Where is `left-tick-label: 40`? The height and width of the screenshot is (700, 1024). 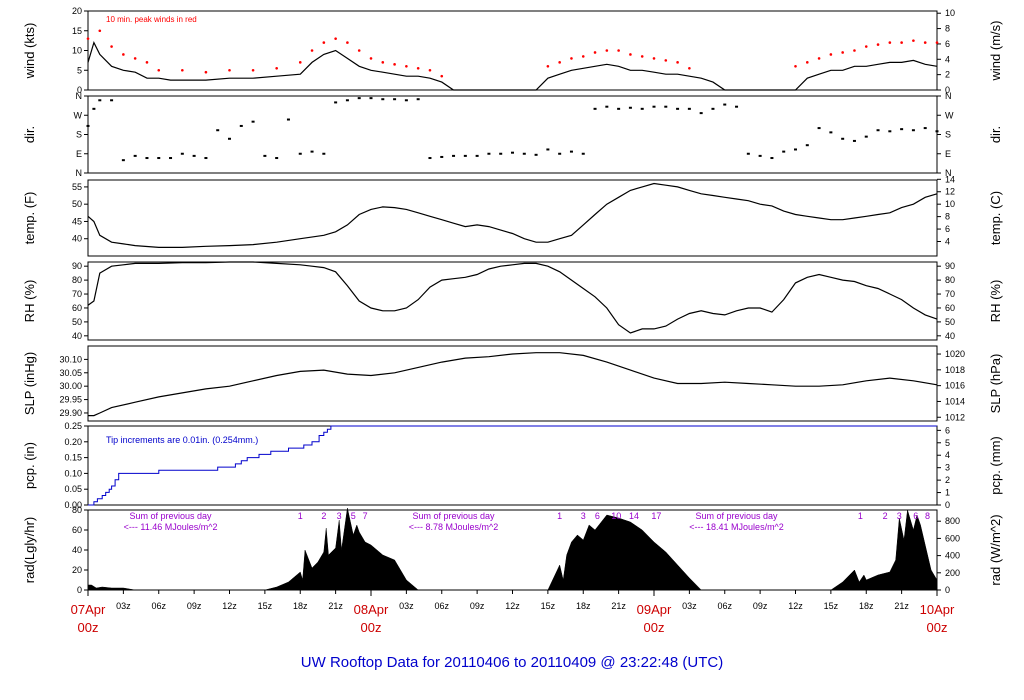
left-tick-label: 40 is located at coordinates (77, 550).